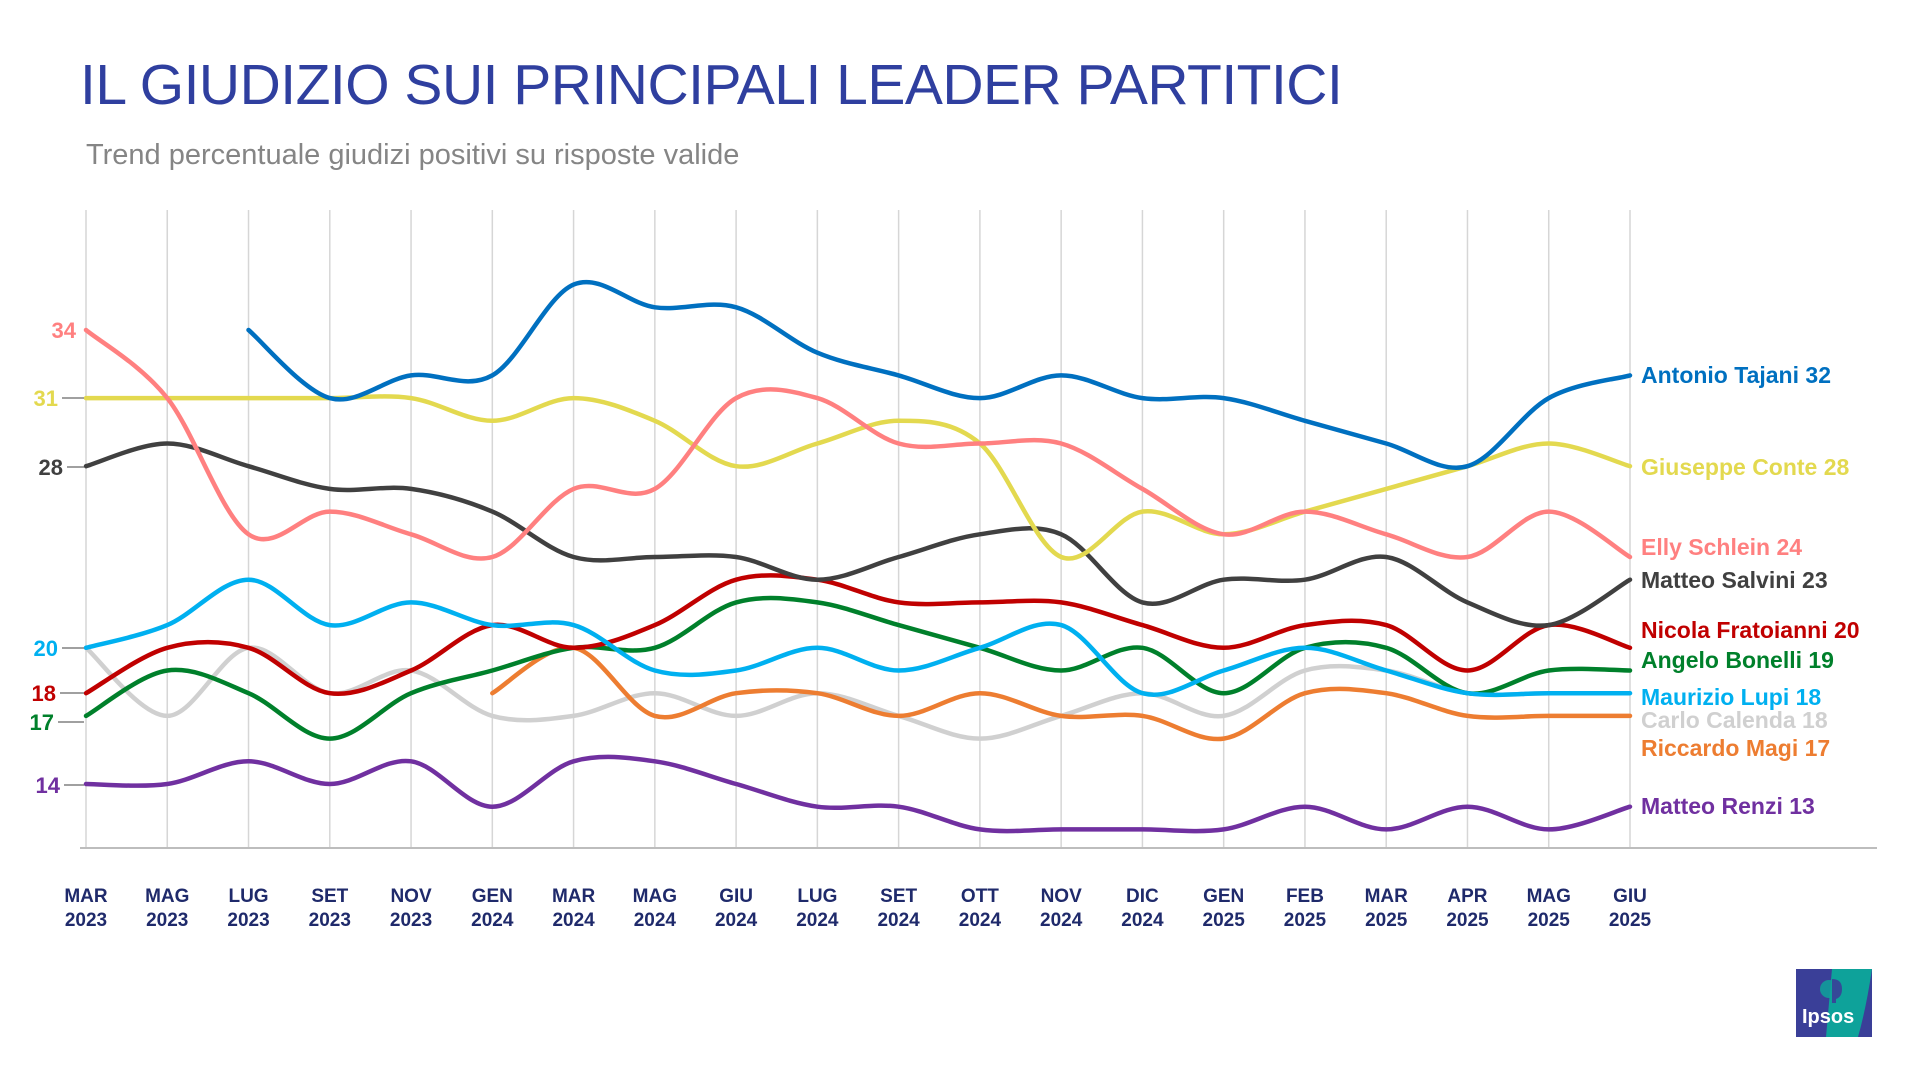  What do you see at coordinates (817, 908) in the screenshot?
I see `x-tick-label: LUG 2024` at bounding box center [817, 908].